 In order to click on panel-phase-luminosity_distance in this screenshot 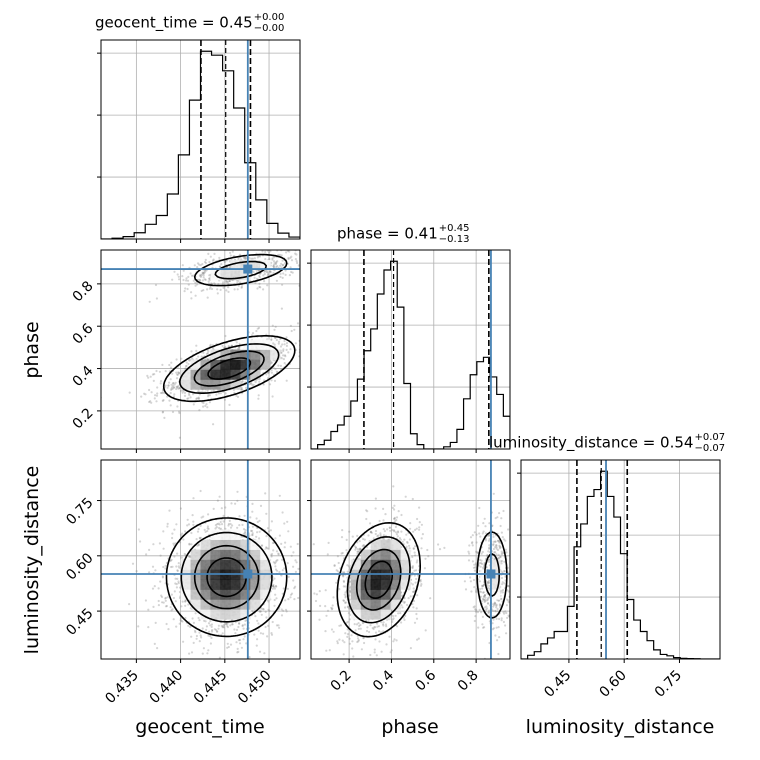, I will do `click(410, 559)`.